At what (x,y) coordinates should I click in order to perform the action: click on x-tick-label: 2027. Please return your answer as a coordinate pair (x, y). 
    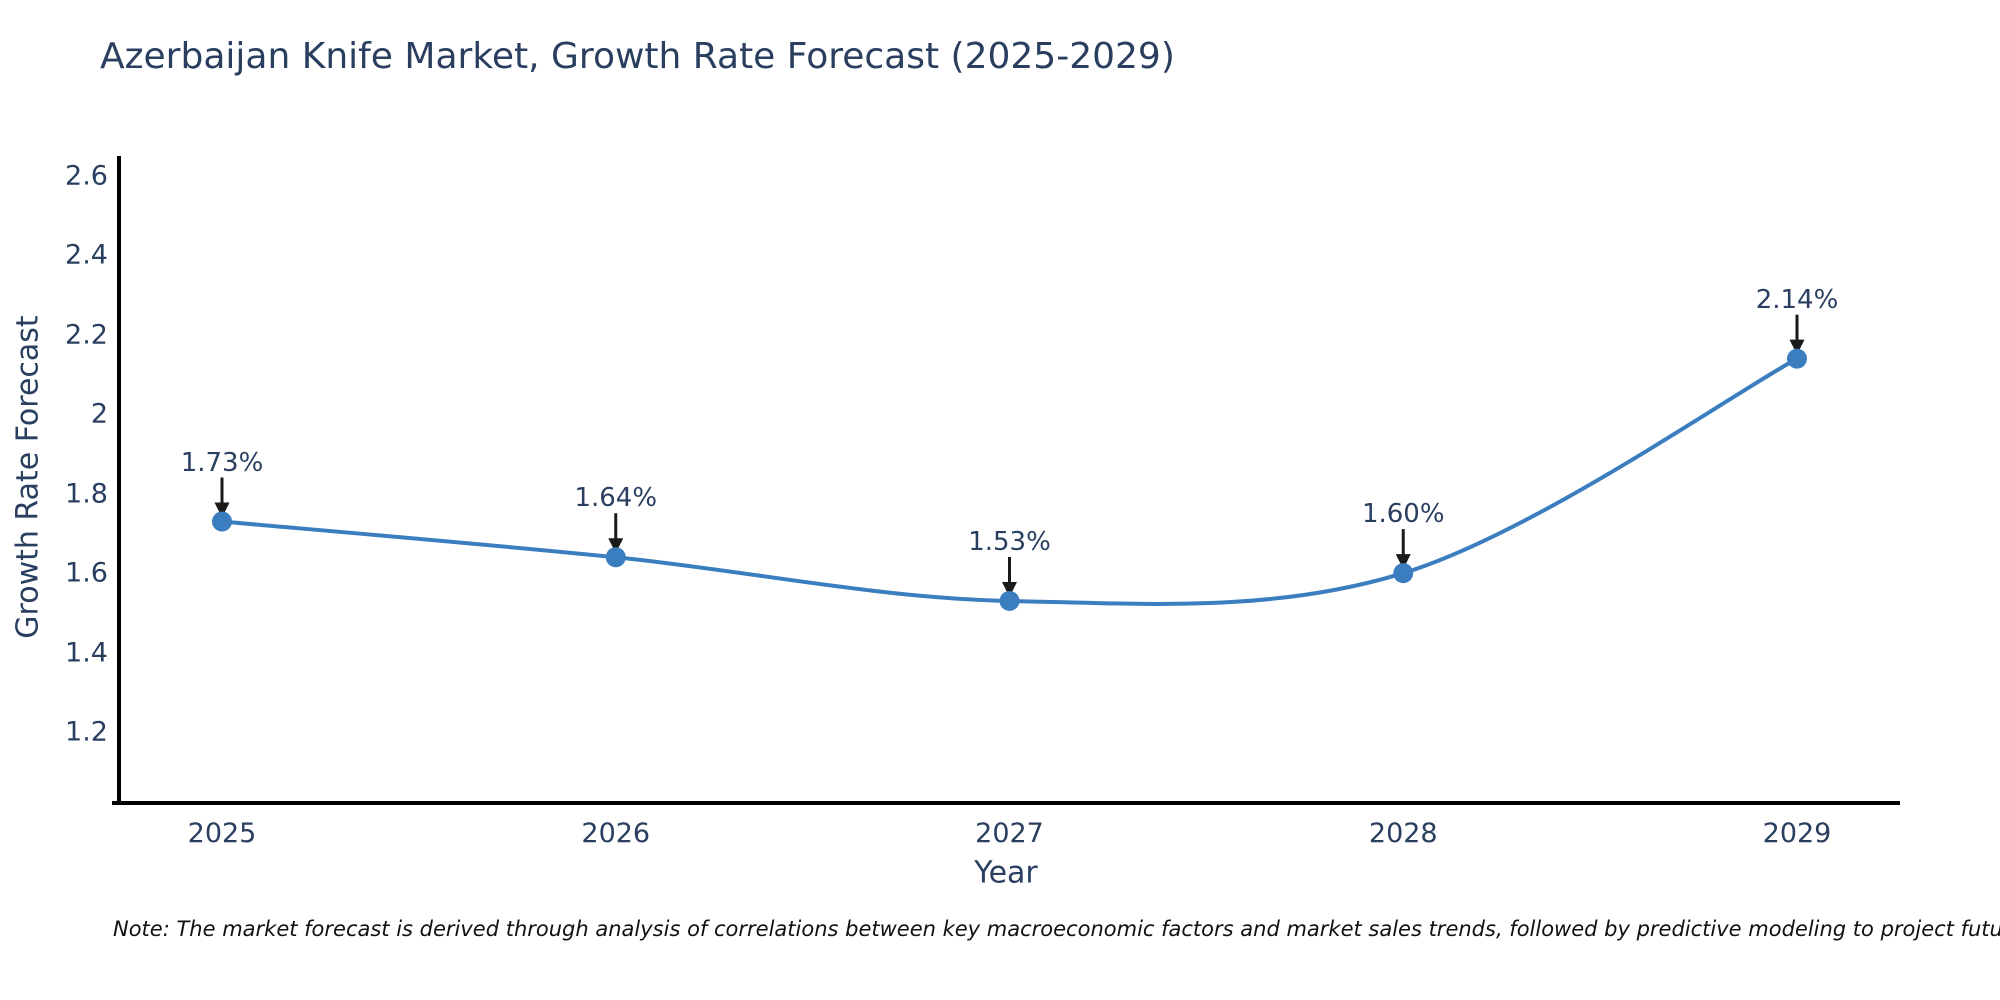
    Looking at the image, I should click on (1009, 833).